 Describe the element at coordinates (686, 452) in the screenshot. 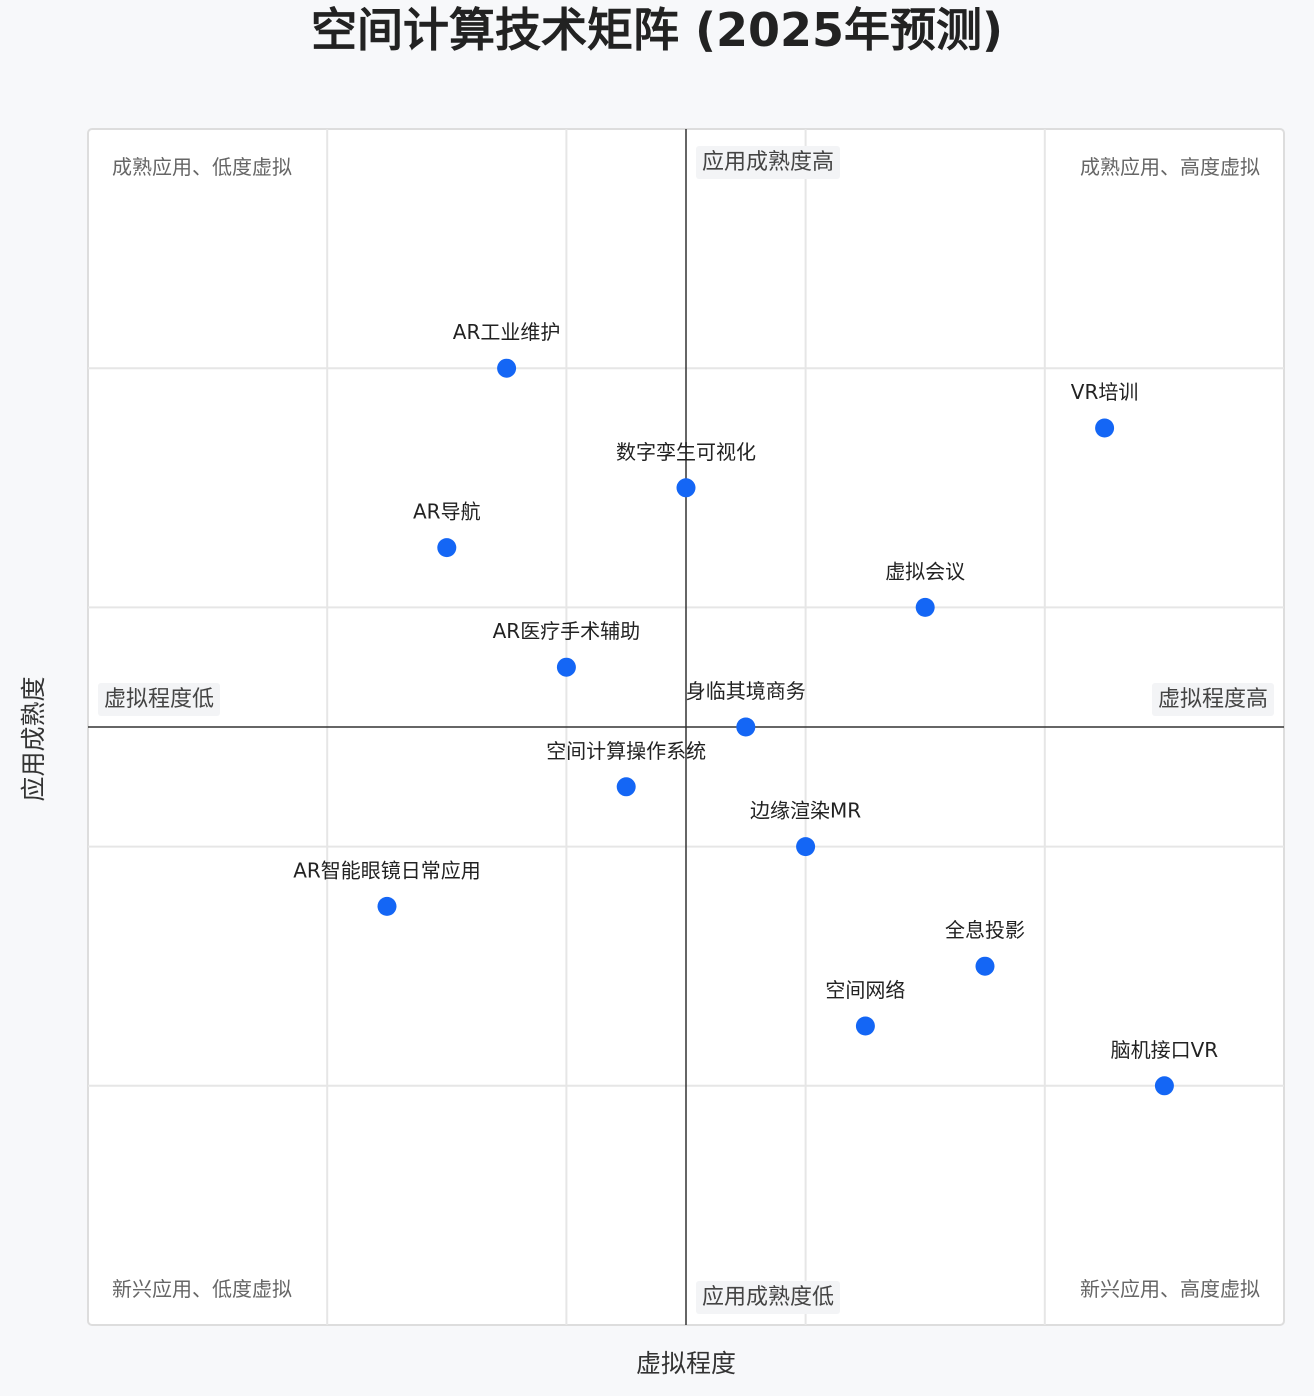

I see `data-point-label: 数字孪生可视化` at that location.